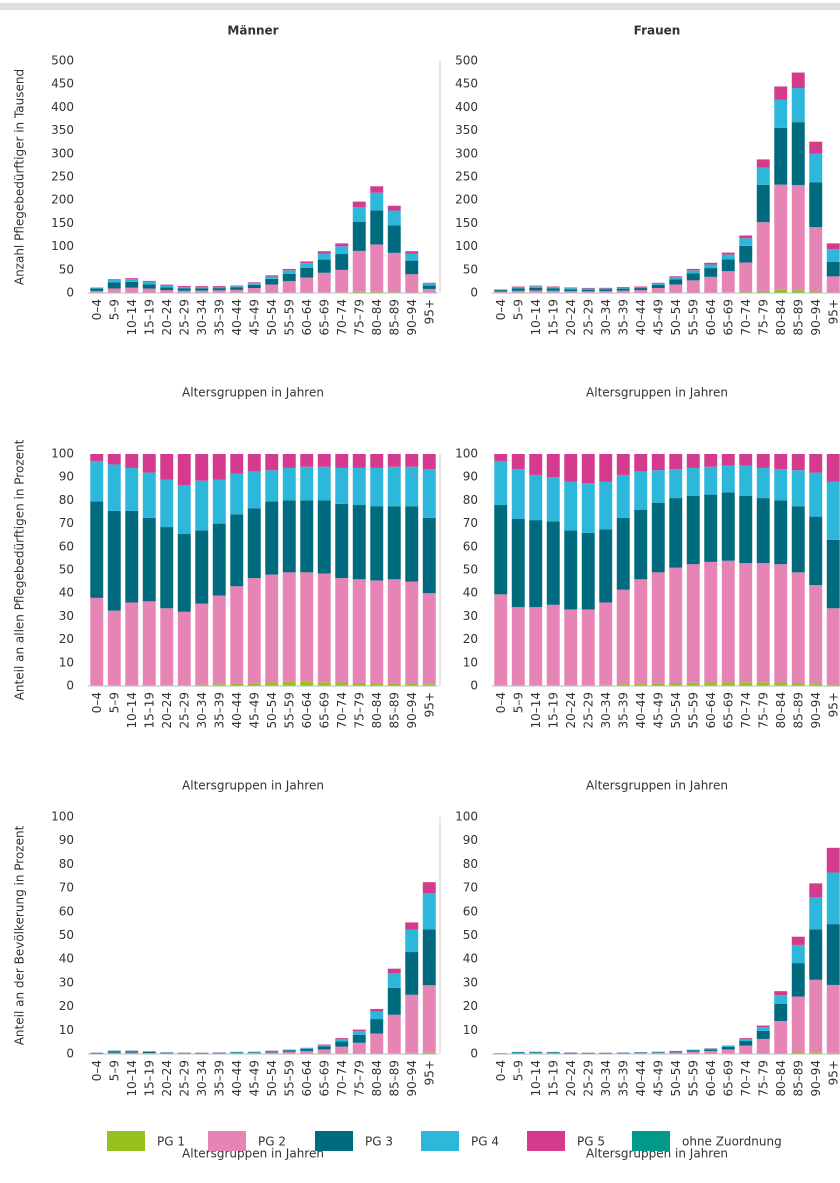  I want to click on y-tick-label: 50, so click(66, 570).